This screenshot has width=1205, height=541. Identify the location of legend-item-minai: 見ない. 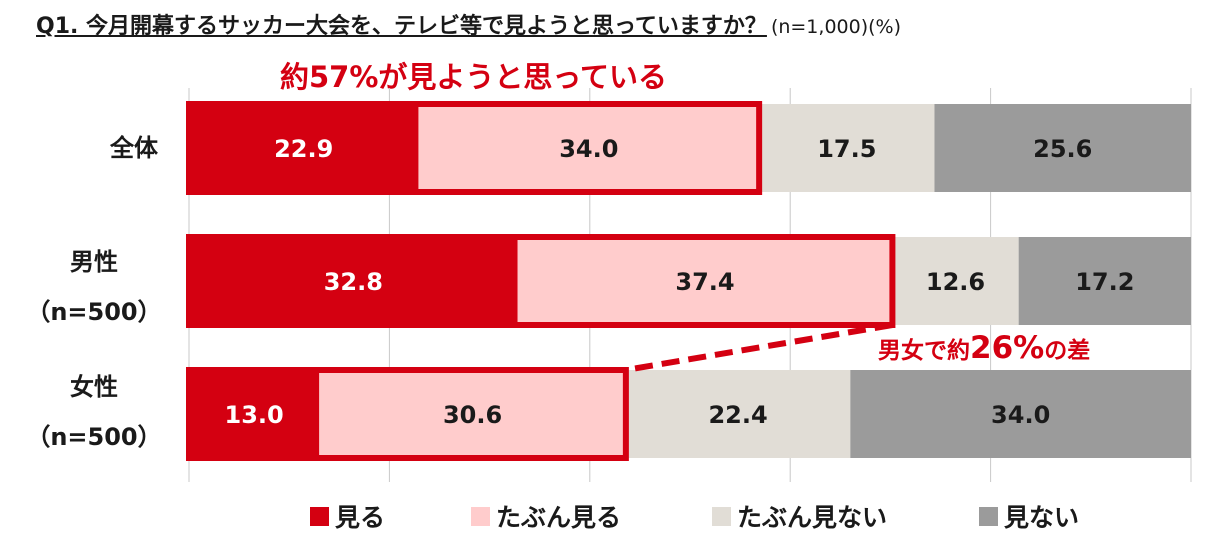
(1029, 516).